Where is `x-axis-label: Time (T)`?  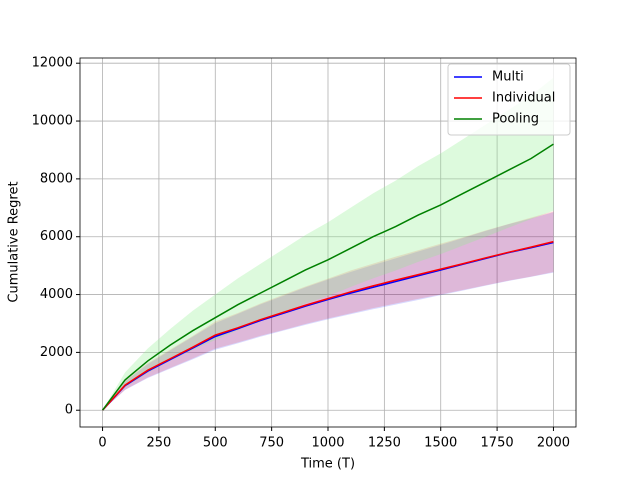
x-axis-label: Time (T) is located at coordinates (327, 464).